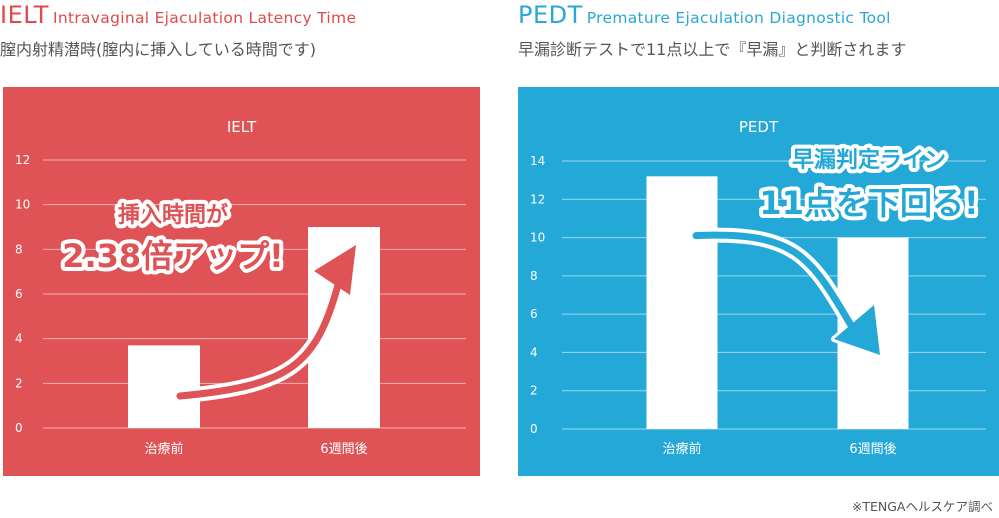 Image resolution: width=999 pixels, height=518 pixels. Describe the element at coordinates (22, 205) in the screenshot. I see `ielt-y-tick-label: 10` at that location.